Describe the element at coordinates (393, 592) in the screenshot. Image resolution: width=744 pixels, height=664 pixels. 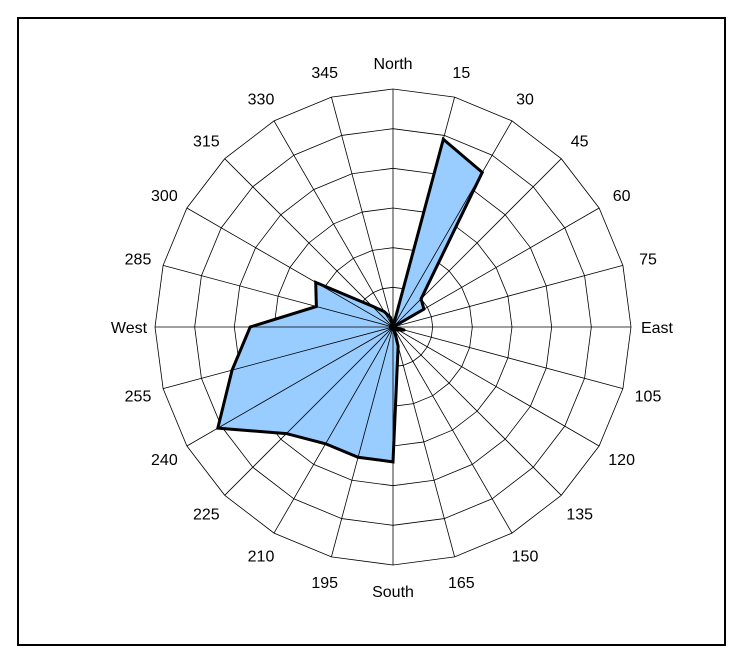
I see `direction-label-12: South` at that location.